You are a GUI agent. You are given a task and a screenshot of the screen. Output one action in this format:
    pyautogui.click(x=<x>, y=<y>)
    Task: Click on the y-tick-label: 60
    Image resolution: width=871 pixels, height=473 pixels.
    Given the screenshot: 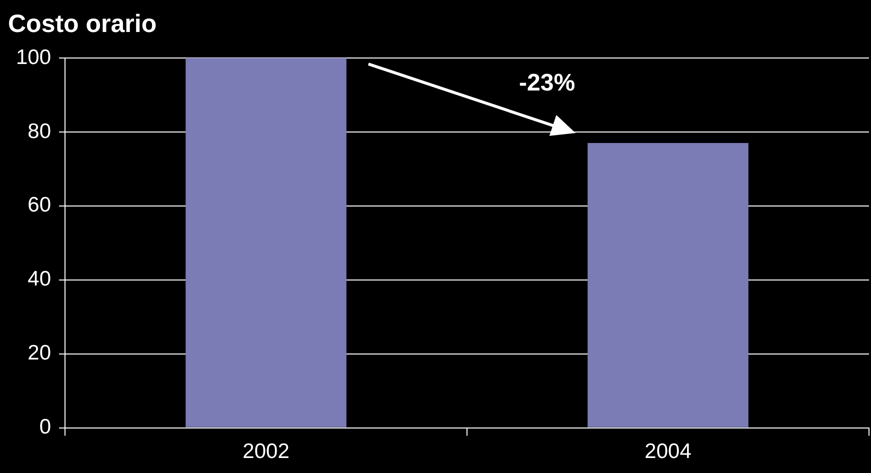 What is the action you would take?
    pyautogui.click(x=40, y=205)
    